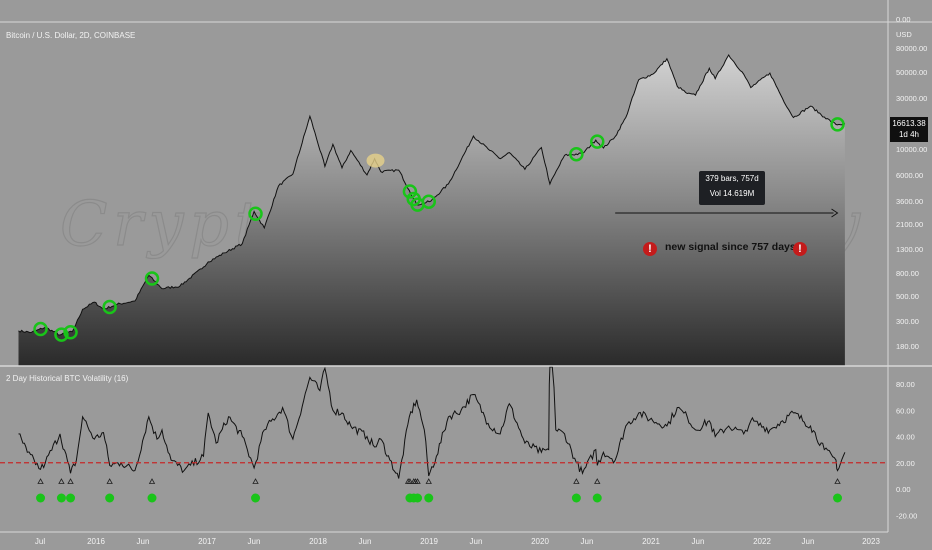  What do you see at coordinates (905, 437) in the screenshot?
I see `volatility-axis-tick: 40.00` at bounding box center [905, 437].